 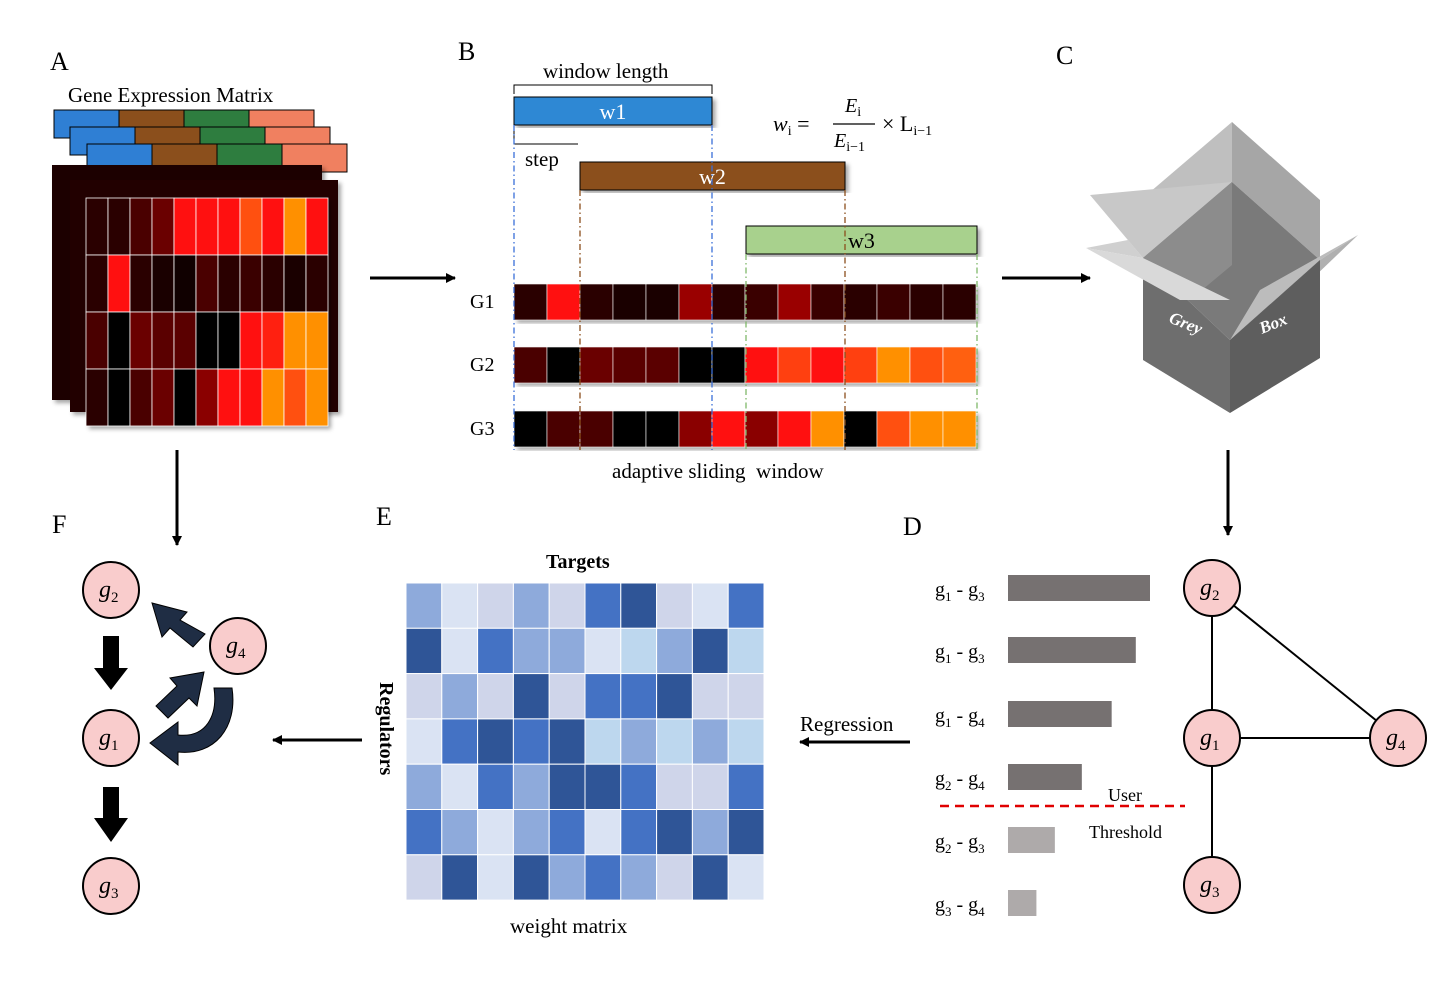 I want to click on gene-label-G1: G1, so click(x=482, y=302).